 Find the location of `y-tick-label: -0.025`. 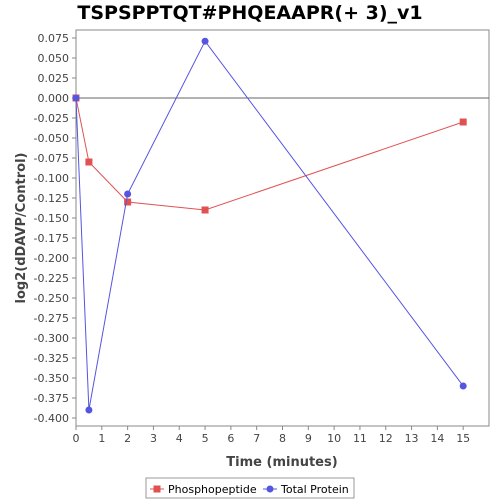

y-tick-label: -0.025 is located at coordinates (51, 118).